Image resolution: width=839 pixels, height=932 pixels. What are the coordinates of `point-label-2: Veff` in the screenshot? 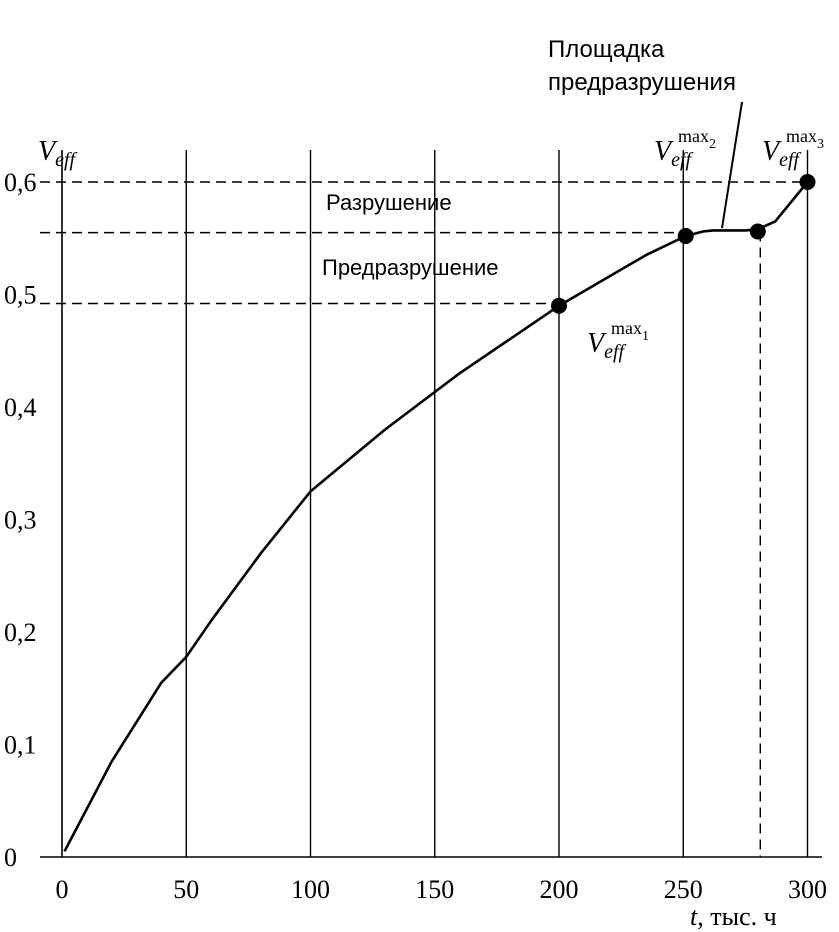 It's located at (674, 153).